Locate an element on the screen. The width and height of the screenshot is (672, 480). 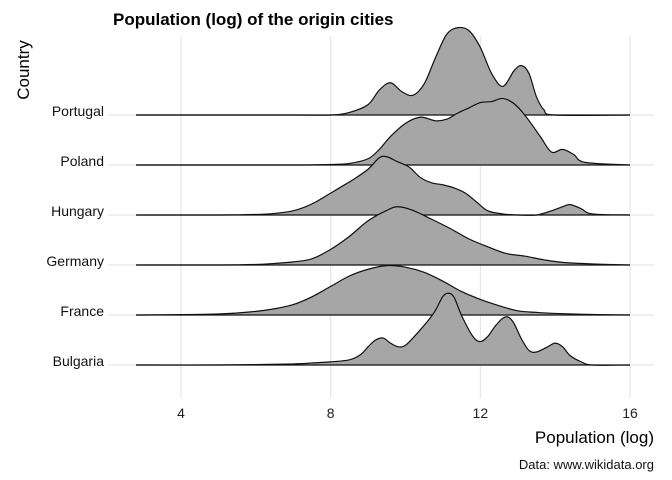
category-label: Portugal is located at coordinates (78, 111).